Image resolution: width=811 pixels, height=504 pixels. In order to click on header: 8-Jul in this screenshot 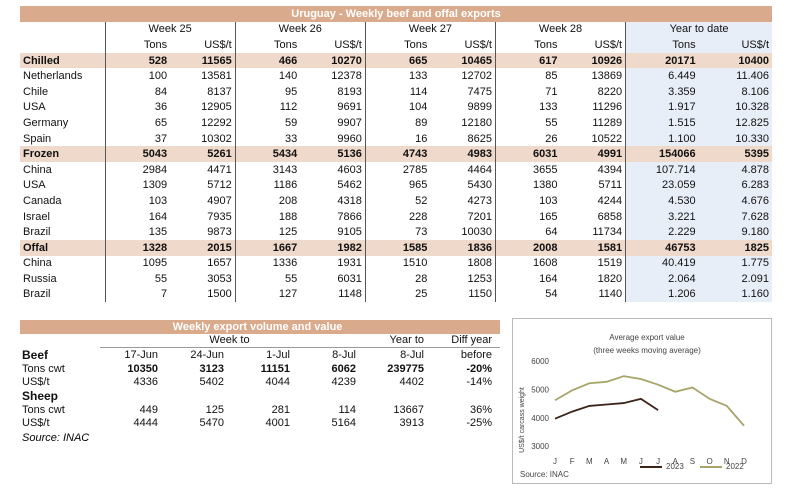, I will do `click(398, 354)`.